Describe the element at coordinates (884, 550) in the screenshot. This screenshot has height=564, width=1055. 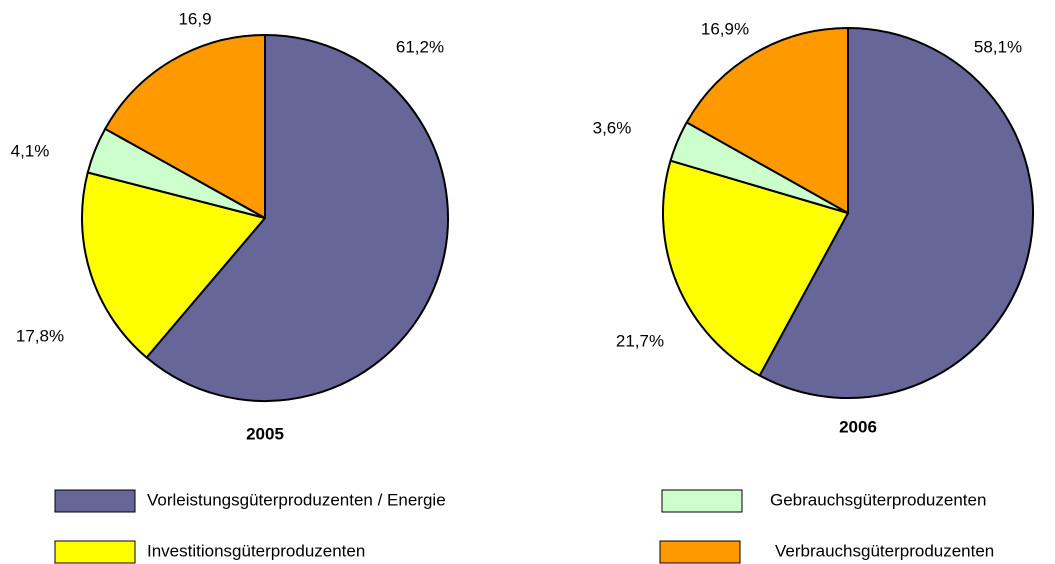
I see `legend-label: Verbrauchsgüterproduzenten` at that location.